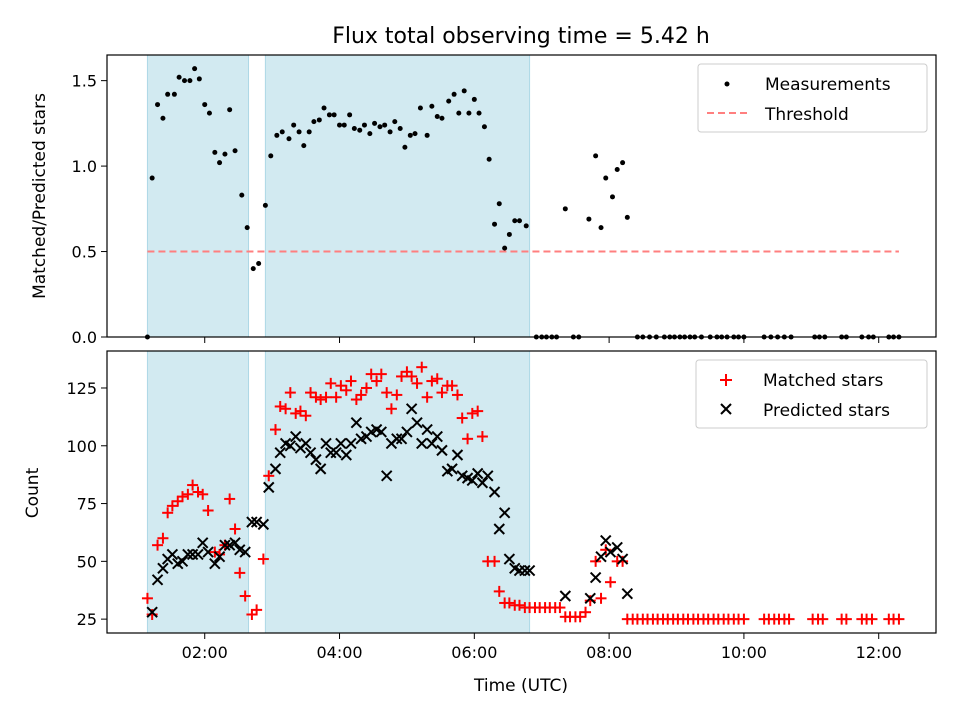 Image resolution: width=960 pixels, height=720 pixels. What do you see at coordinates (521, 36) in the screenshot?
I see `figure-title: Flux total observing time = 5.42 h` at bounding box center [521, 36].